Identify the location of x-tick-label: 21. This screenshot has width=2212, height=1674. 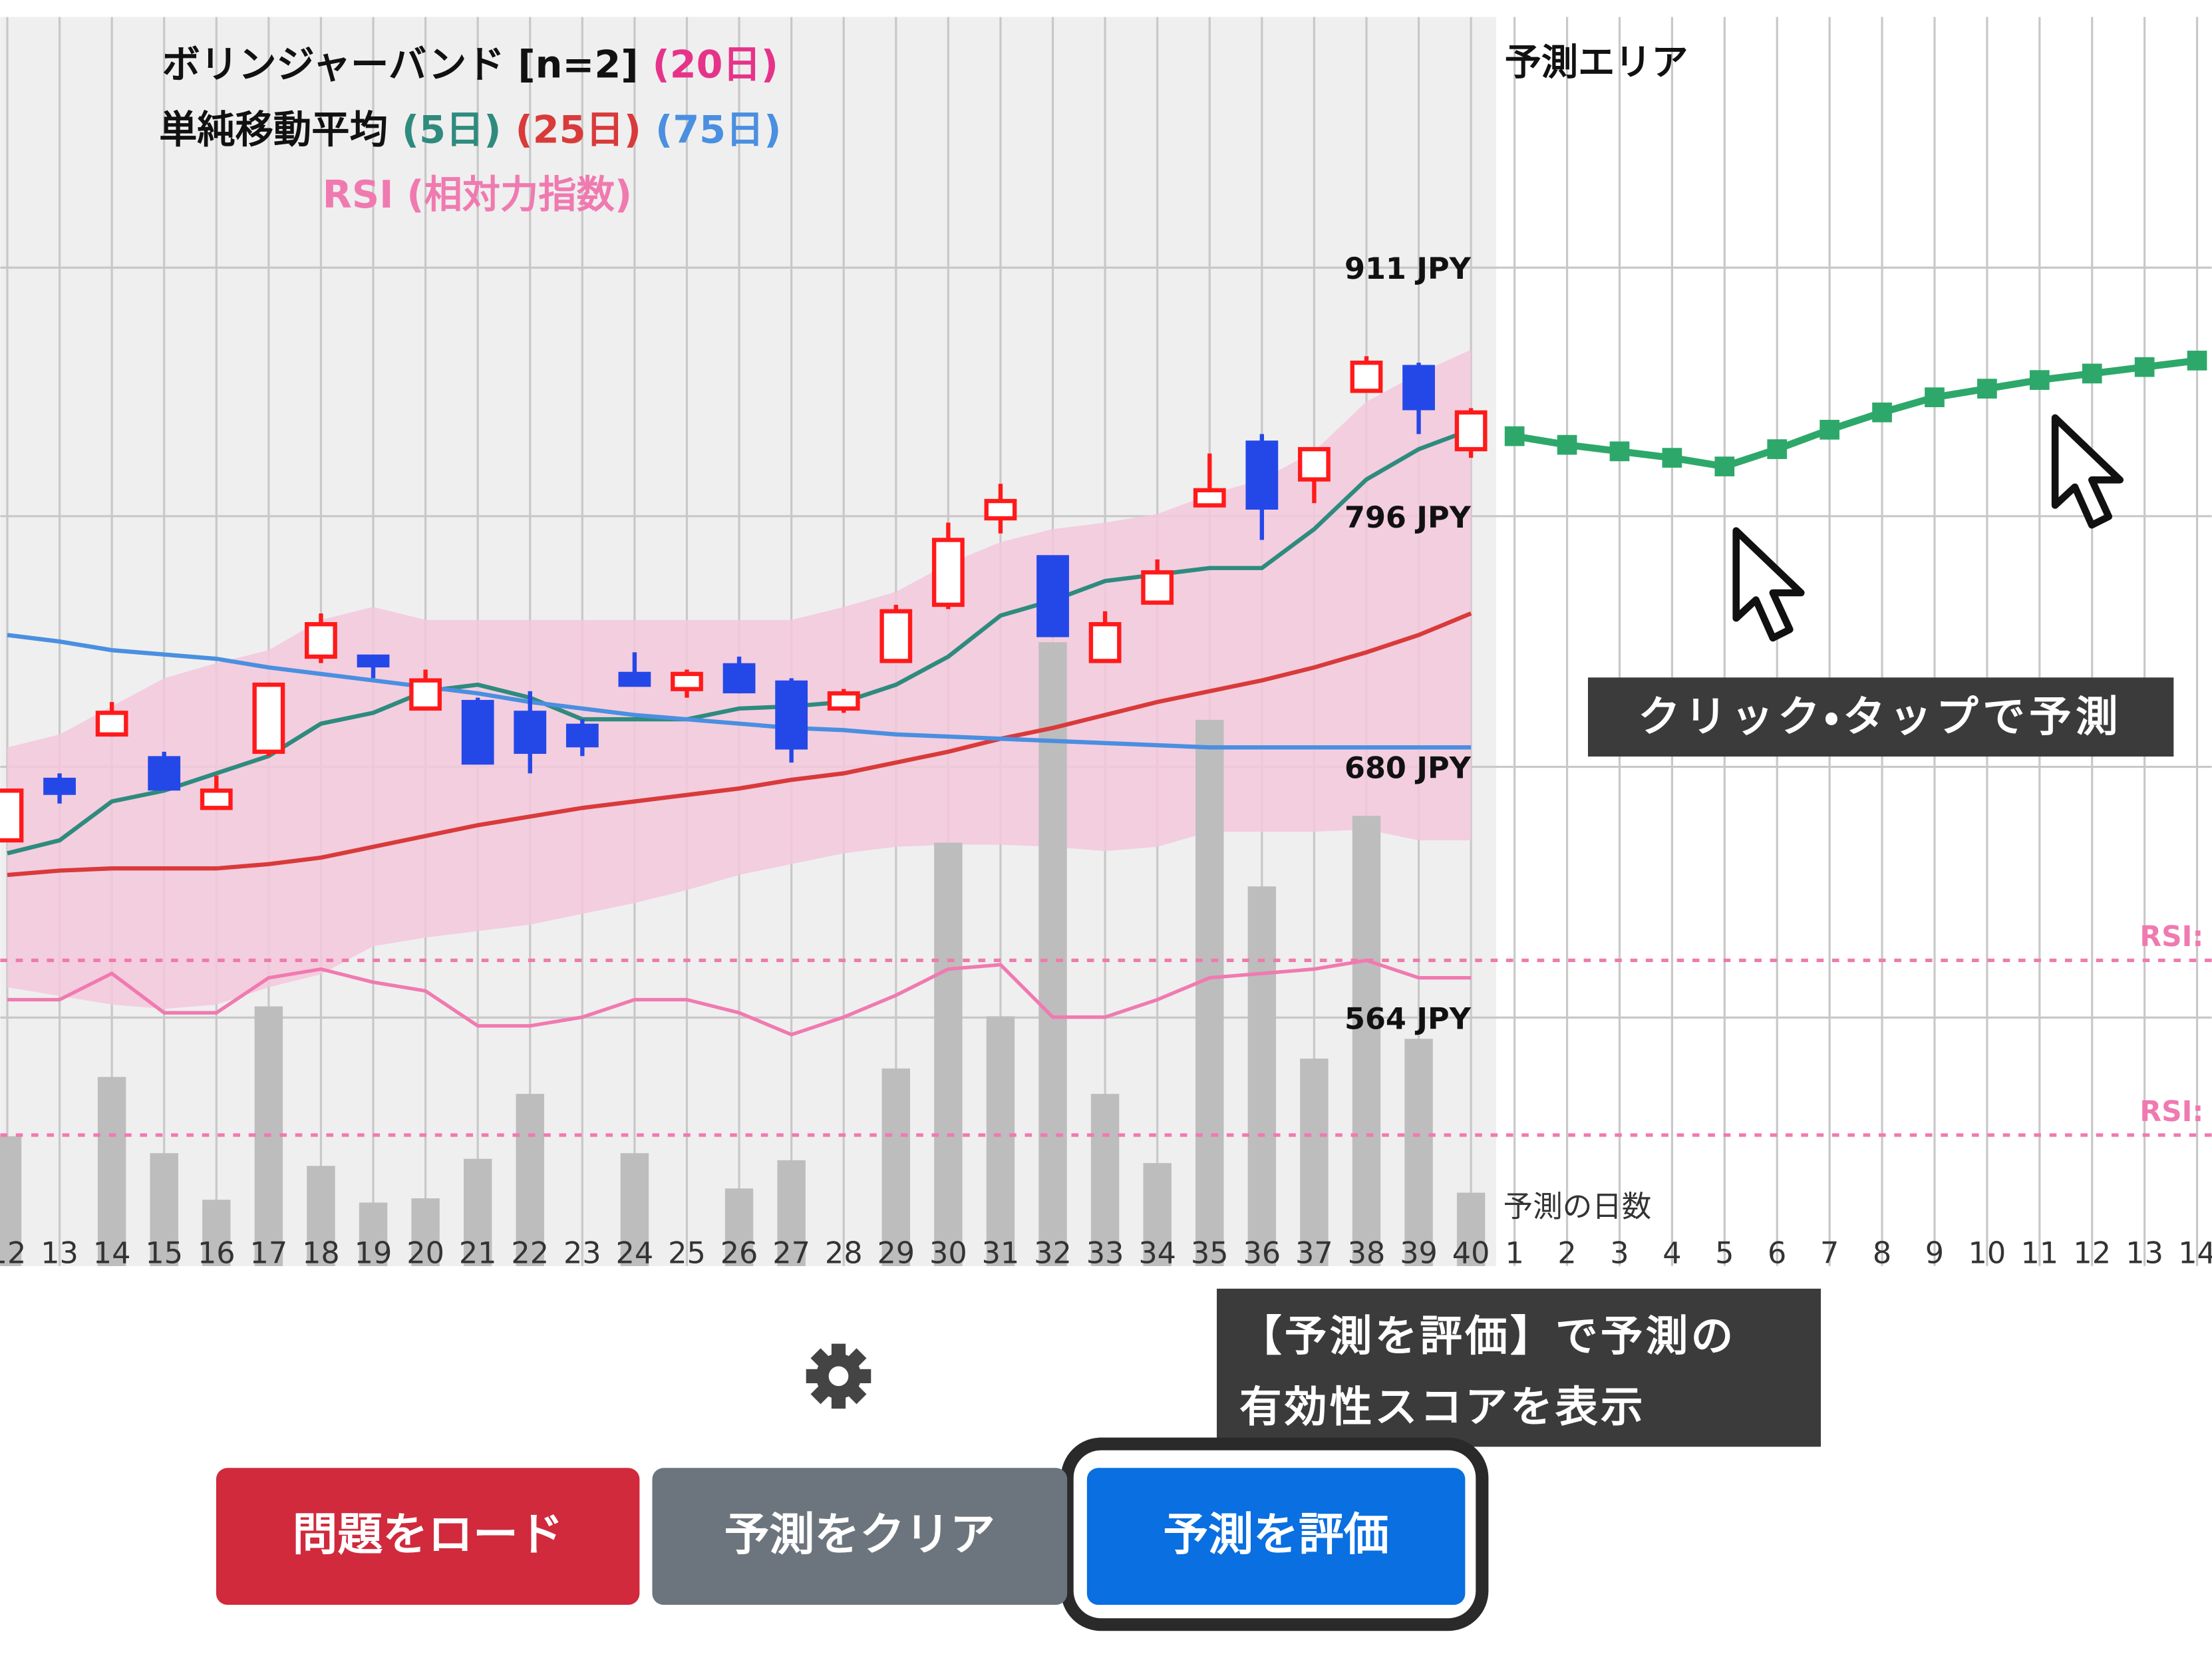
(478, 1253).